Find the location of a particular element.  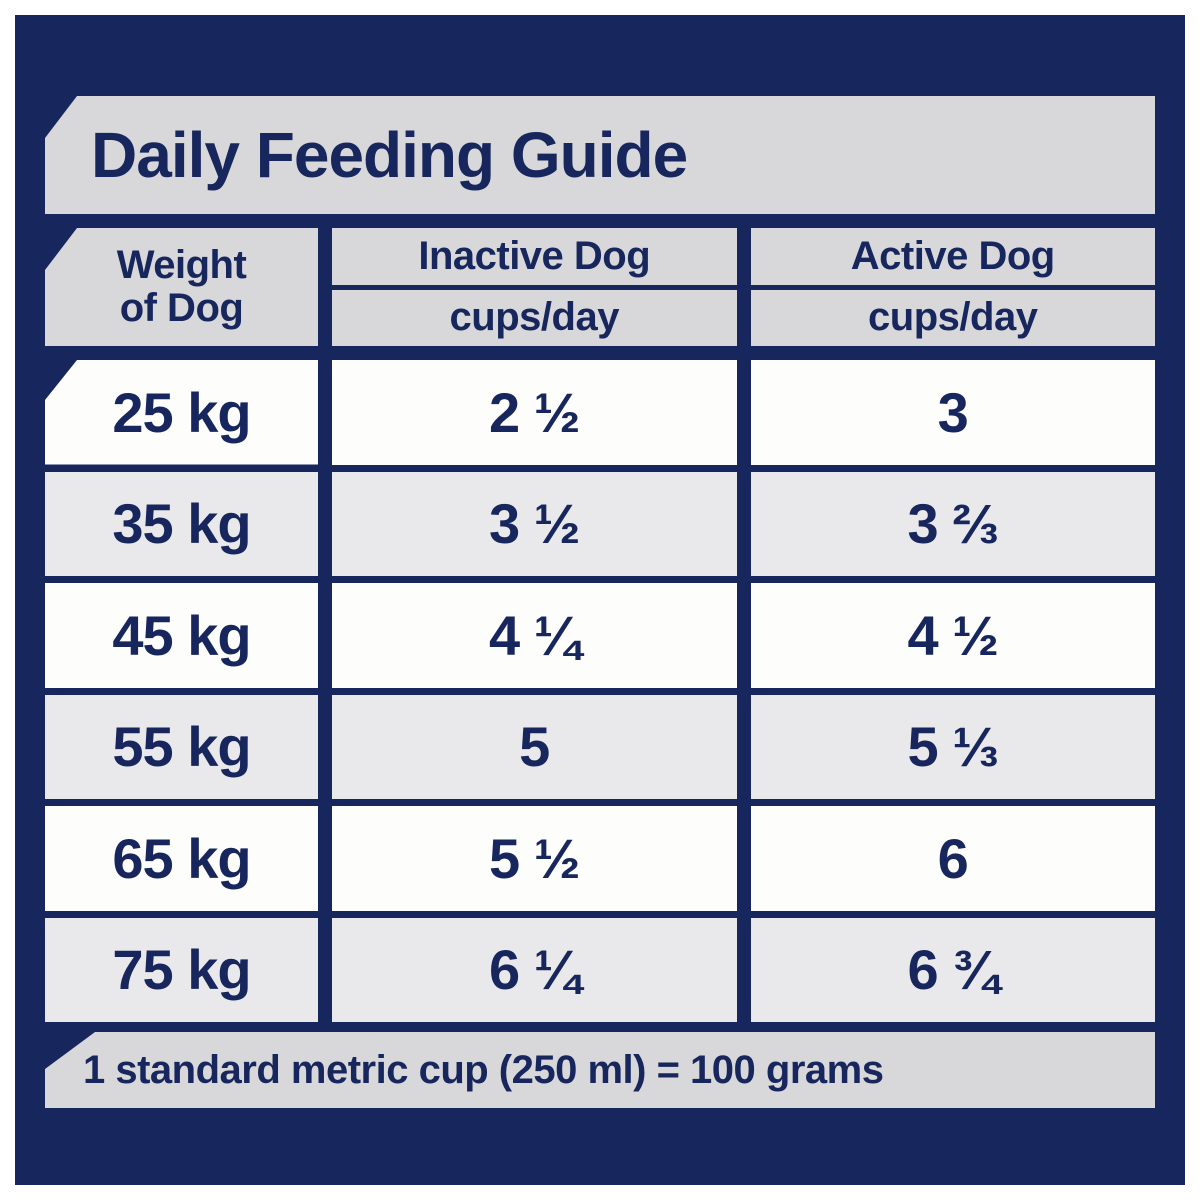

active-cups-cell: 4 ½ is located at coordinates (952, 635).